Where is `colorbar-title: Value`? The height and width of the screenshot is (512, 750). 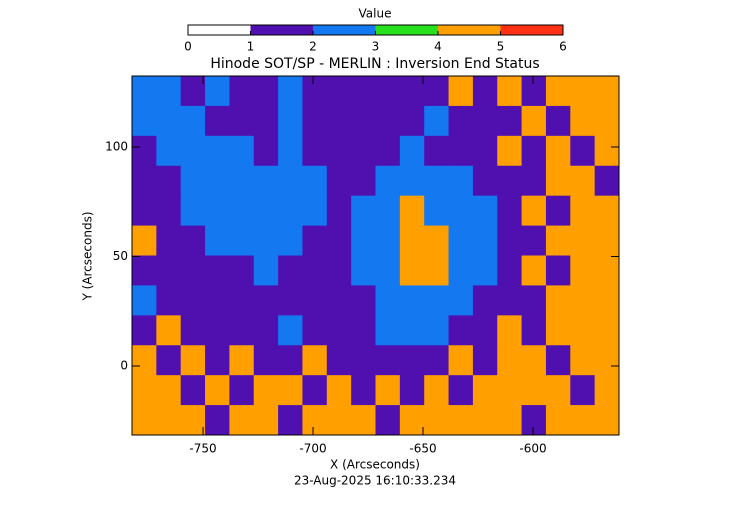
colorbar-title: Value is located at coordinates (375, 14).